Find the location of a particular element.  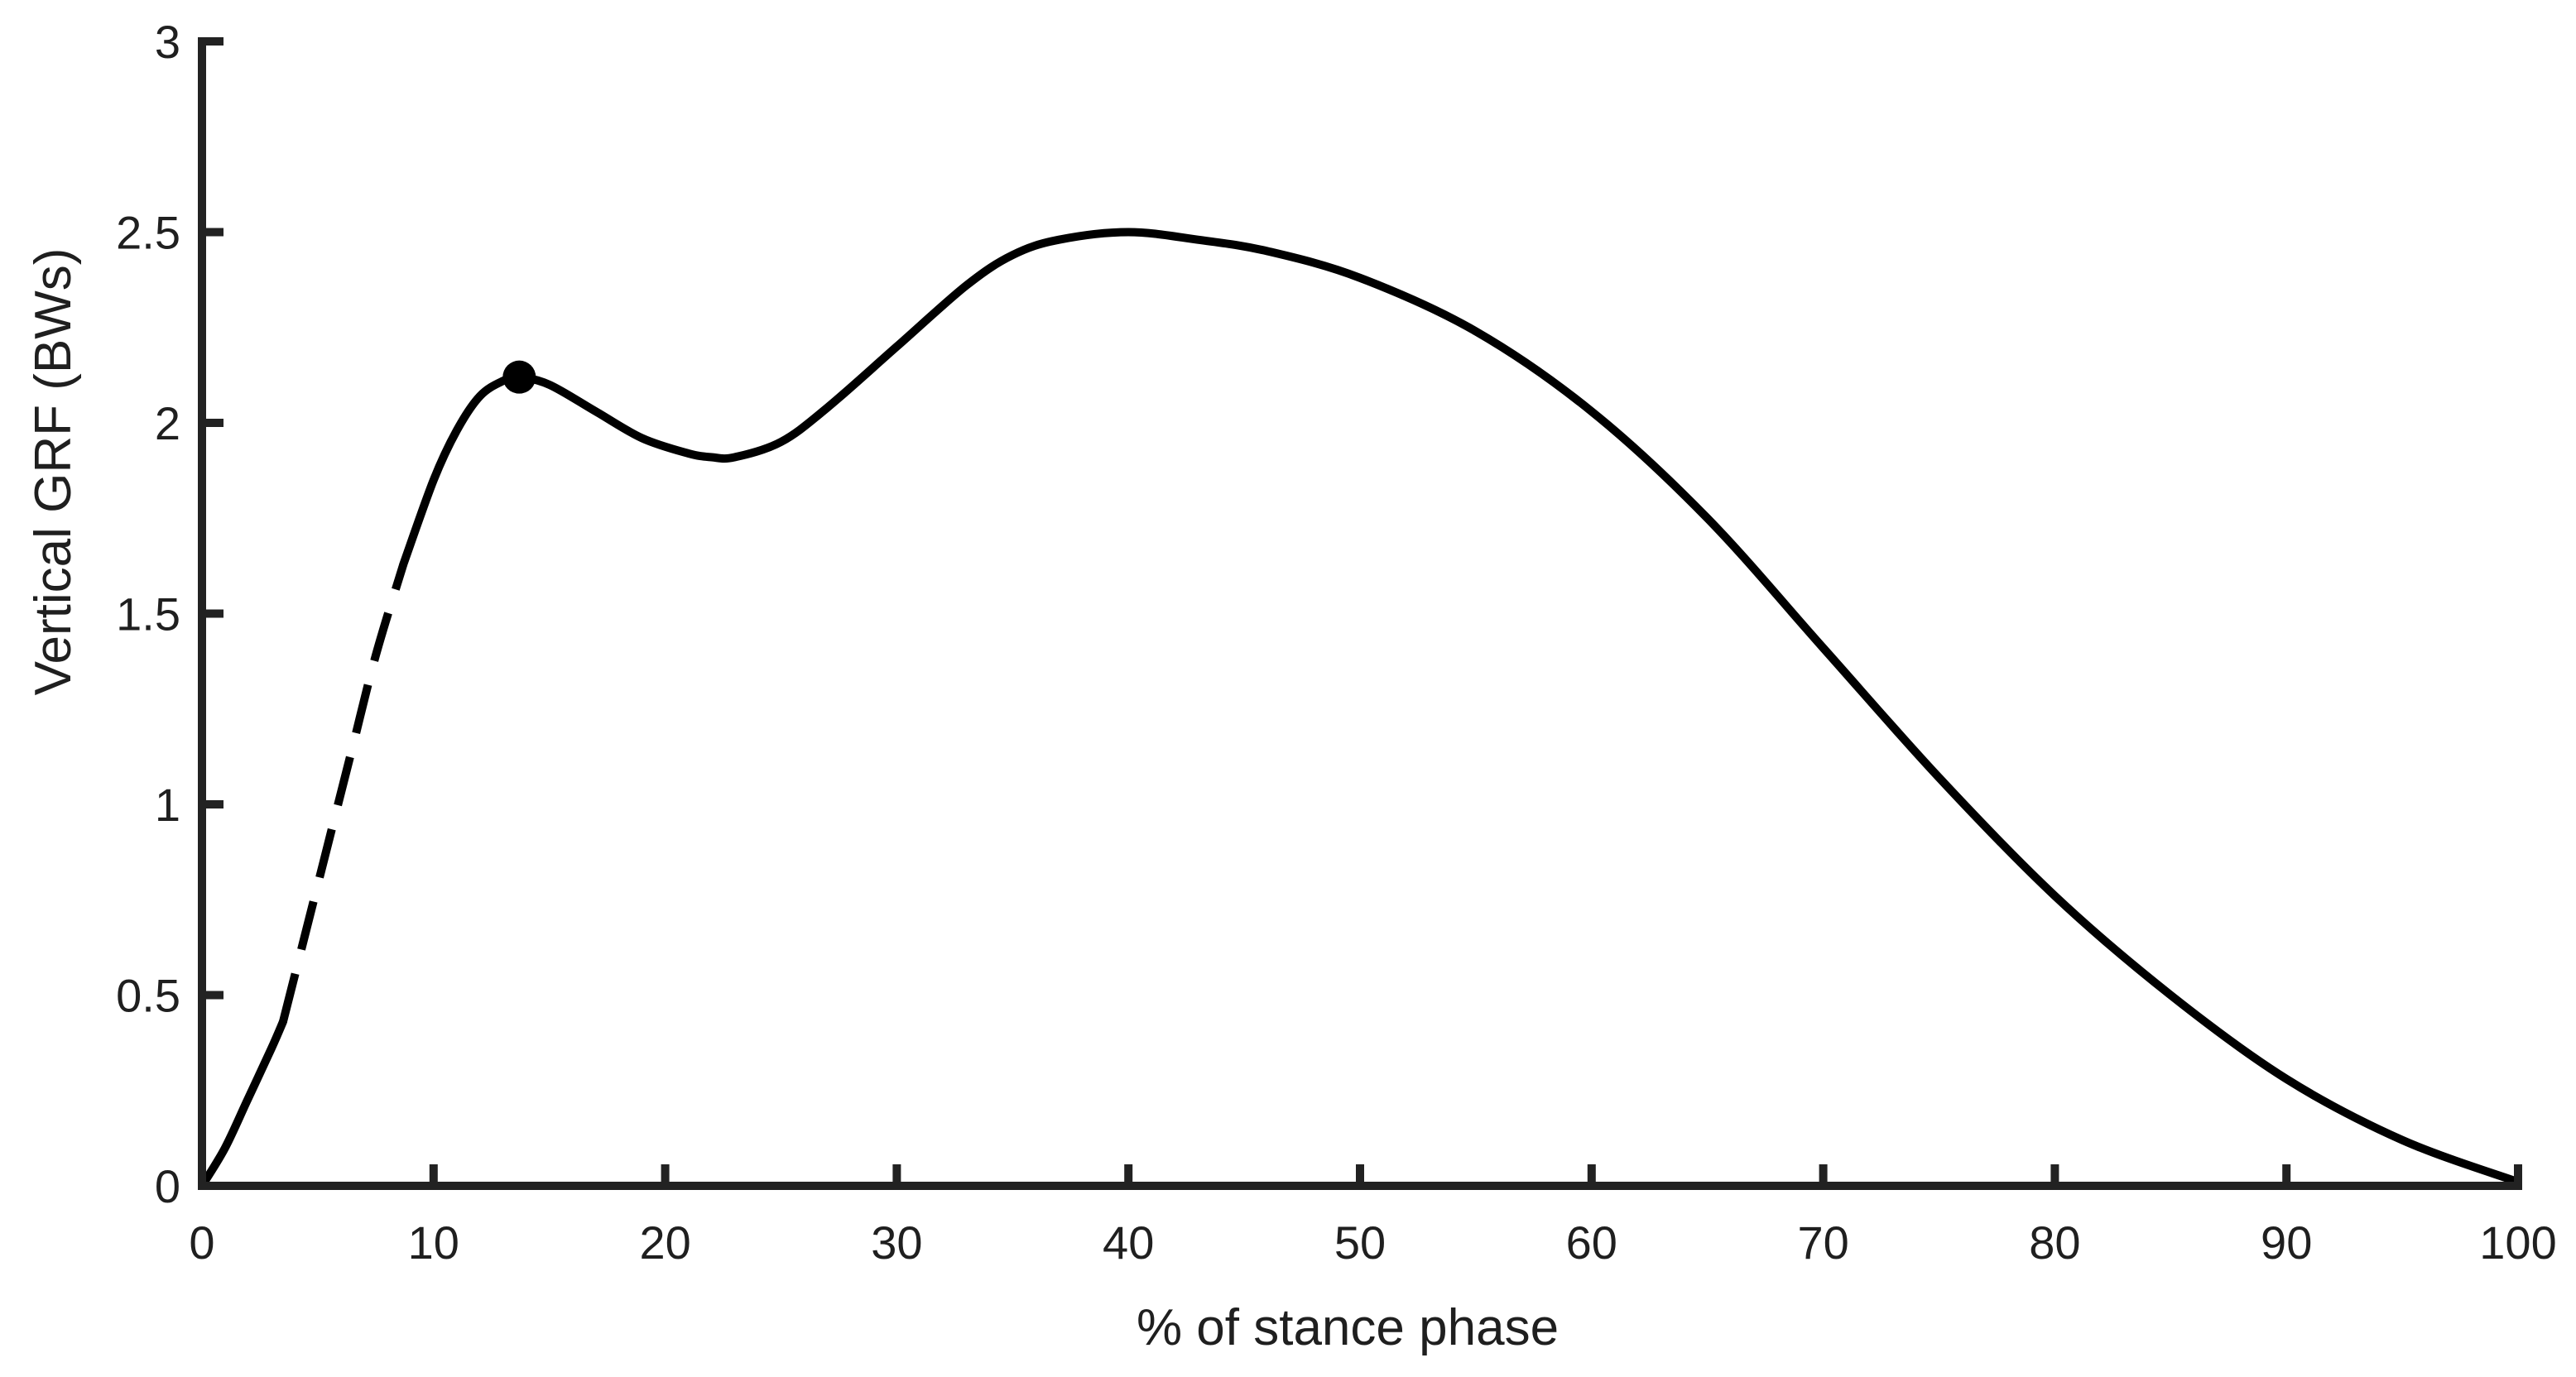

x-axis-title: % of stance phase is located at coordinates (1348, 1327).